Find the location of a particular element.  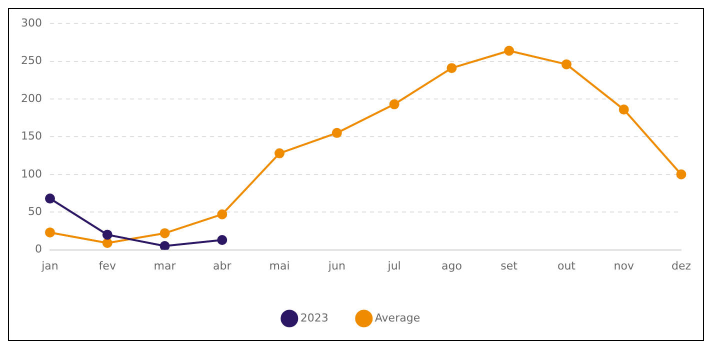

x-tick-label: out is located at coordinates (566, 265).